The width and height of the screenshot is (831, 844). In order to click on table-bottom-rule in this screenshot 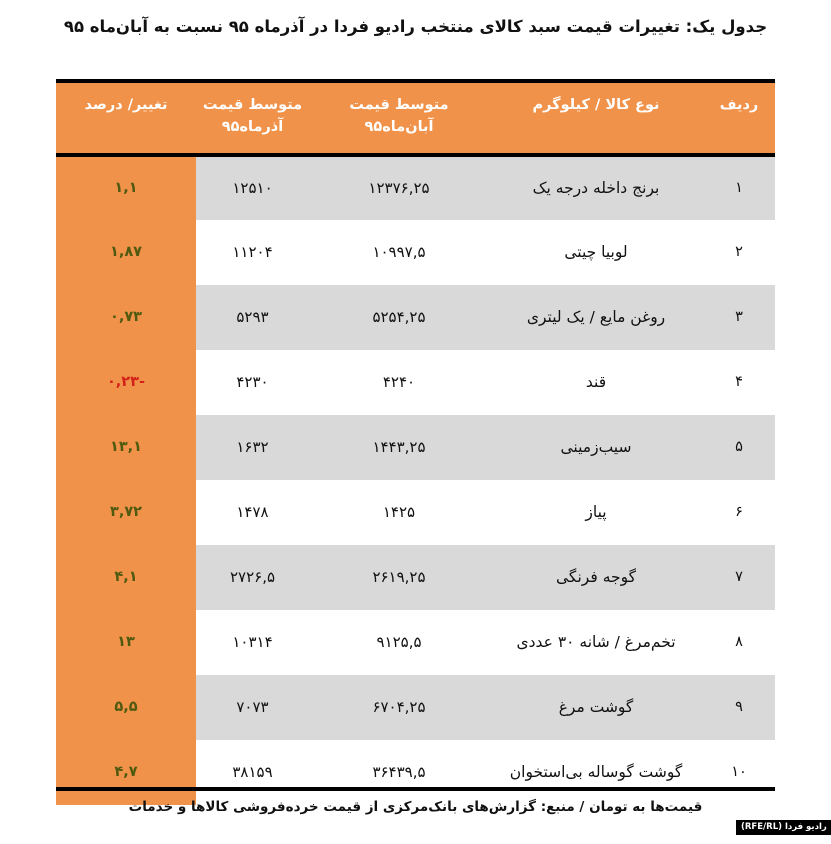, I will do `click(415, 789)`.